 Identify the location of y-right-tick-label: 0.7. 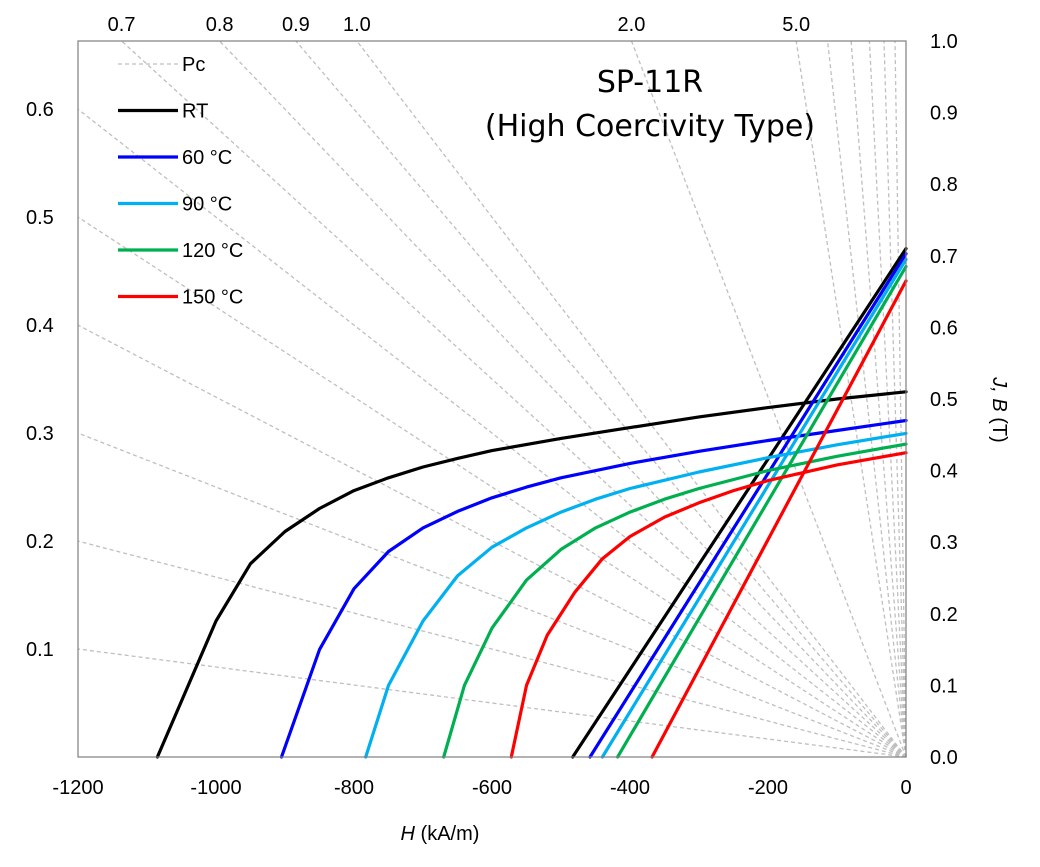
(944, 257).